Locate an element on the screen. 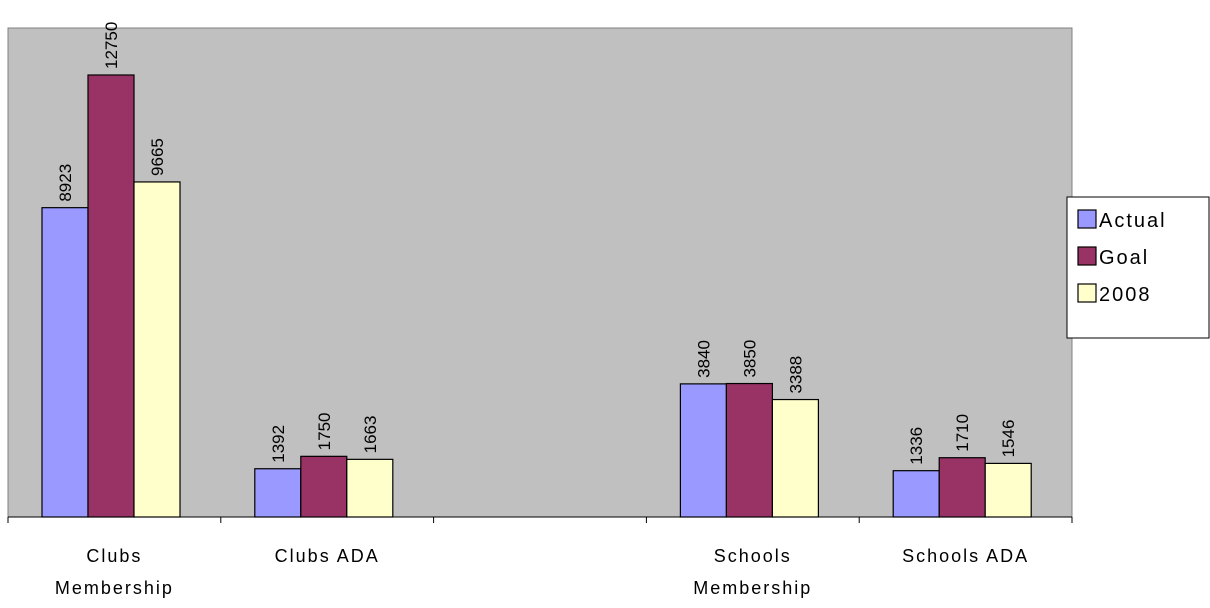  bar-value-label: 12750 is located at coordinates (111, 45).